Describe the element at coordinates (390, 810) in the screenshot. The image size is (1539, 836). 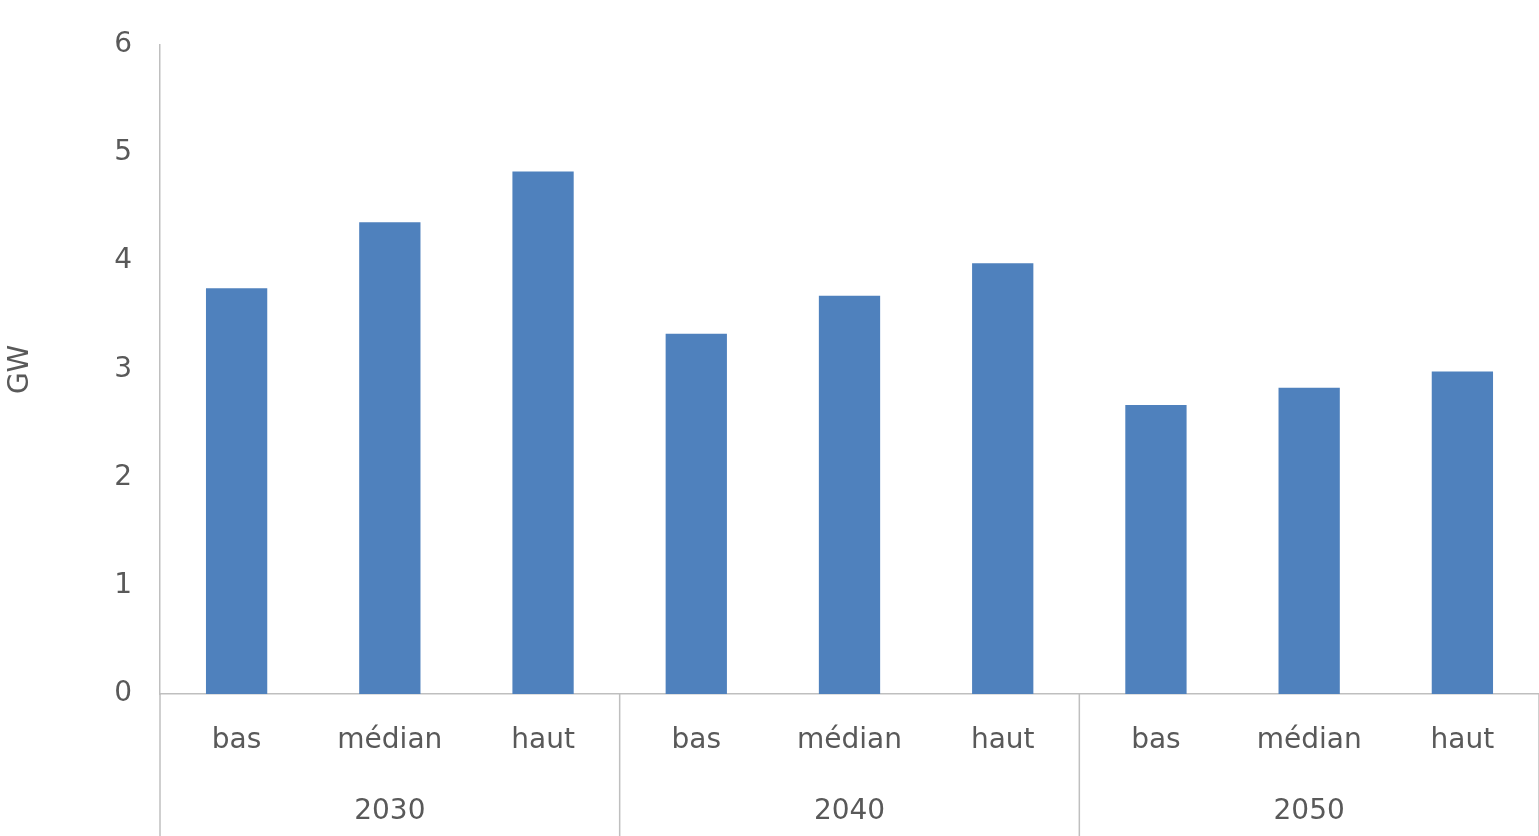
I see `text: 2030` at that location.